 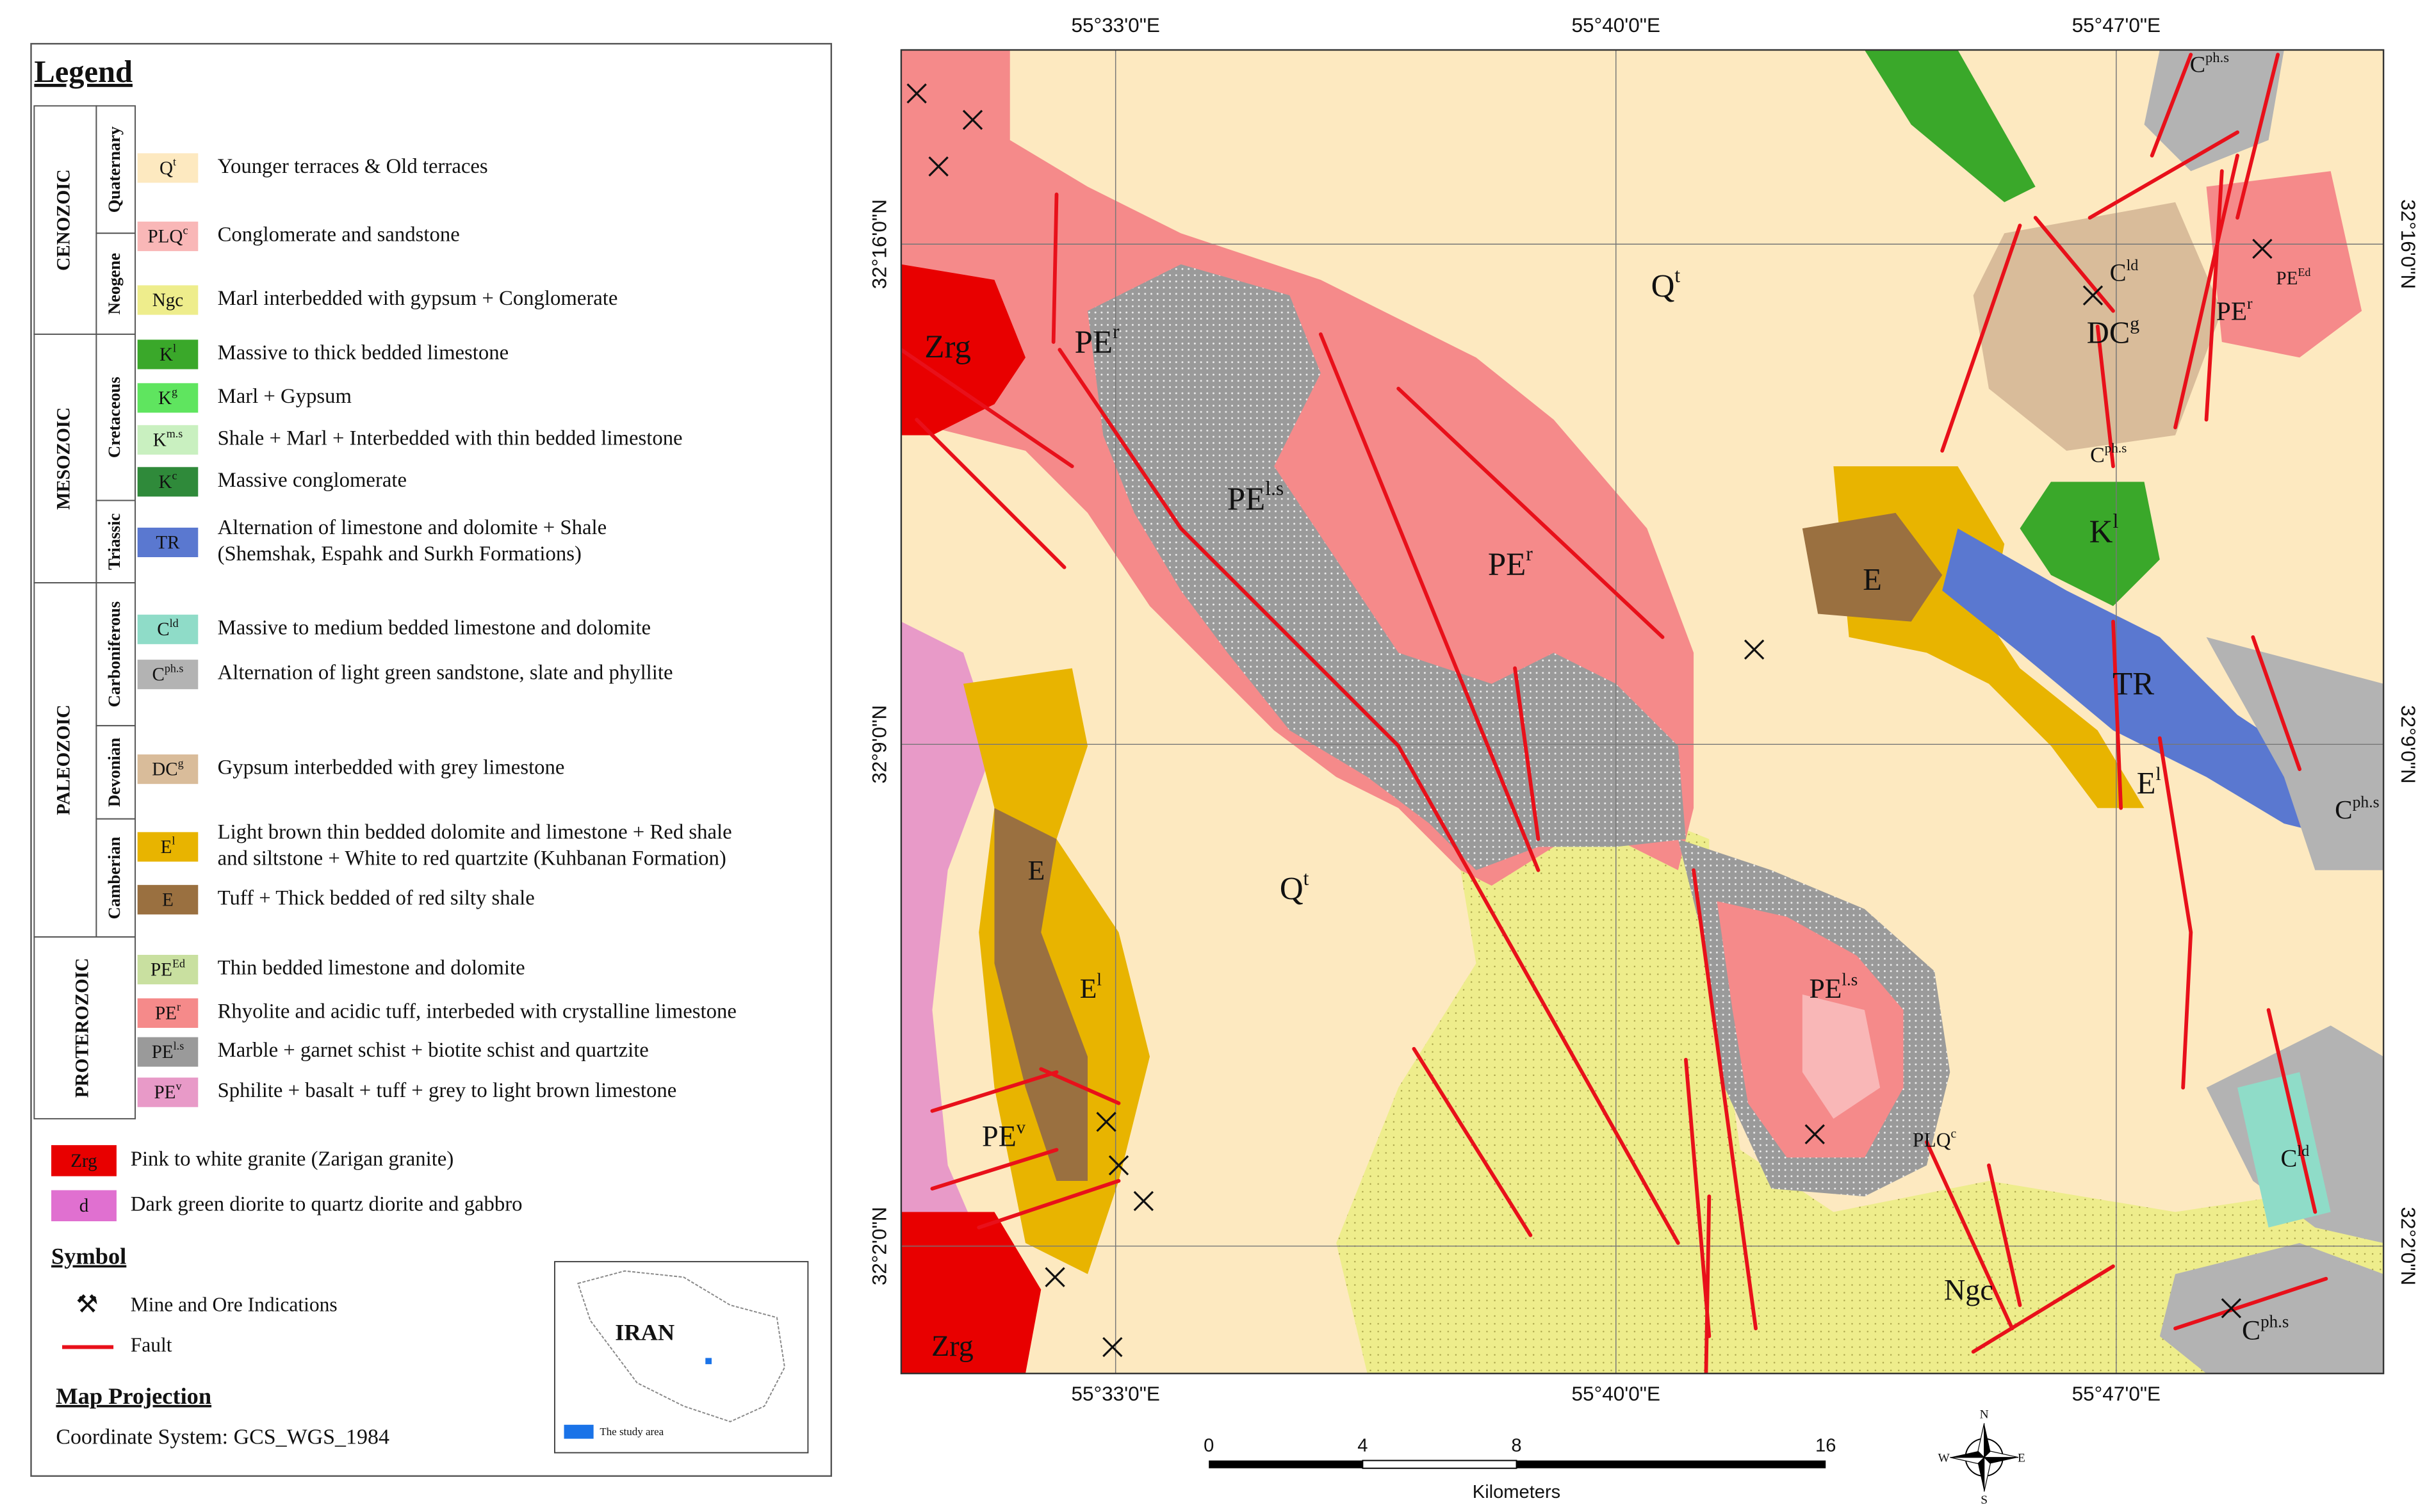 I want to click on scale-tick-label: 16, so click(x=1825, y=1445).